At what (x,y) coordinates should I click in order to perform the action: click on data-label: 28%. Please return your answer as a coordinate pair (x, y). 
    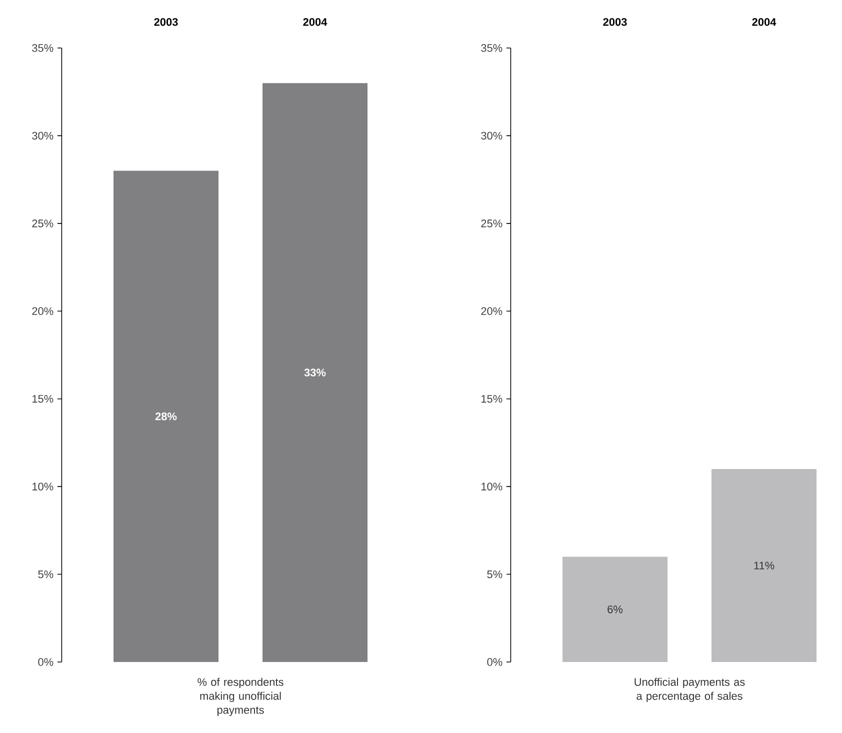
    Looking at the image, I should click on (166, 416).